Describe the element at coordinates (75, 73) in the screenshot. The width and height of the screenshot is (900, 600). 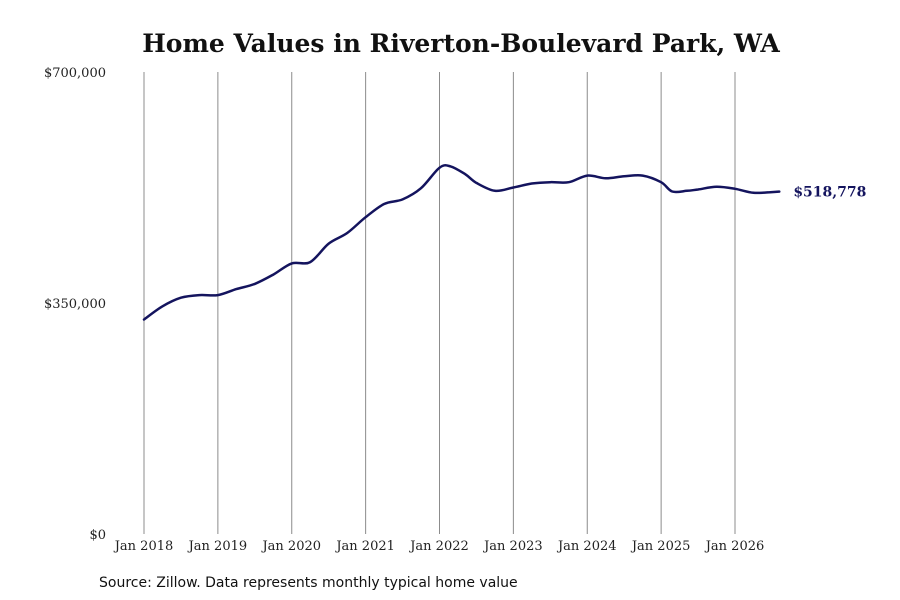
I see `y-tick-label-2: $700,000` at that location.